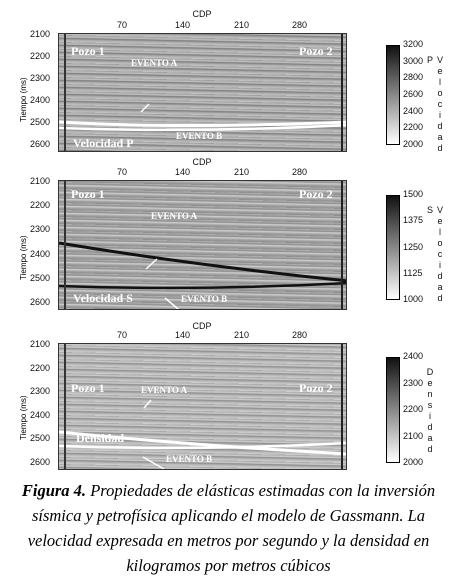 The image size is (457, 582). I want to click on colorbar-tick-label: 1375, so click(413, 220).